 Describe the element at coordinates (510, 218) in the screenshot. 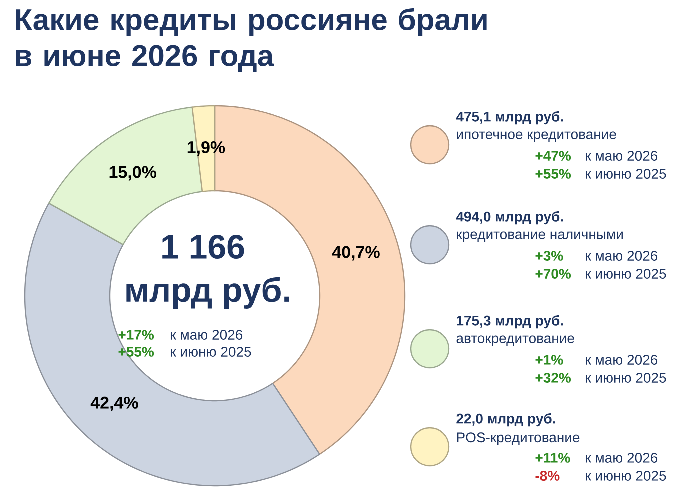

I see `text: 494,0 млрд руб.` at that location.